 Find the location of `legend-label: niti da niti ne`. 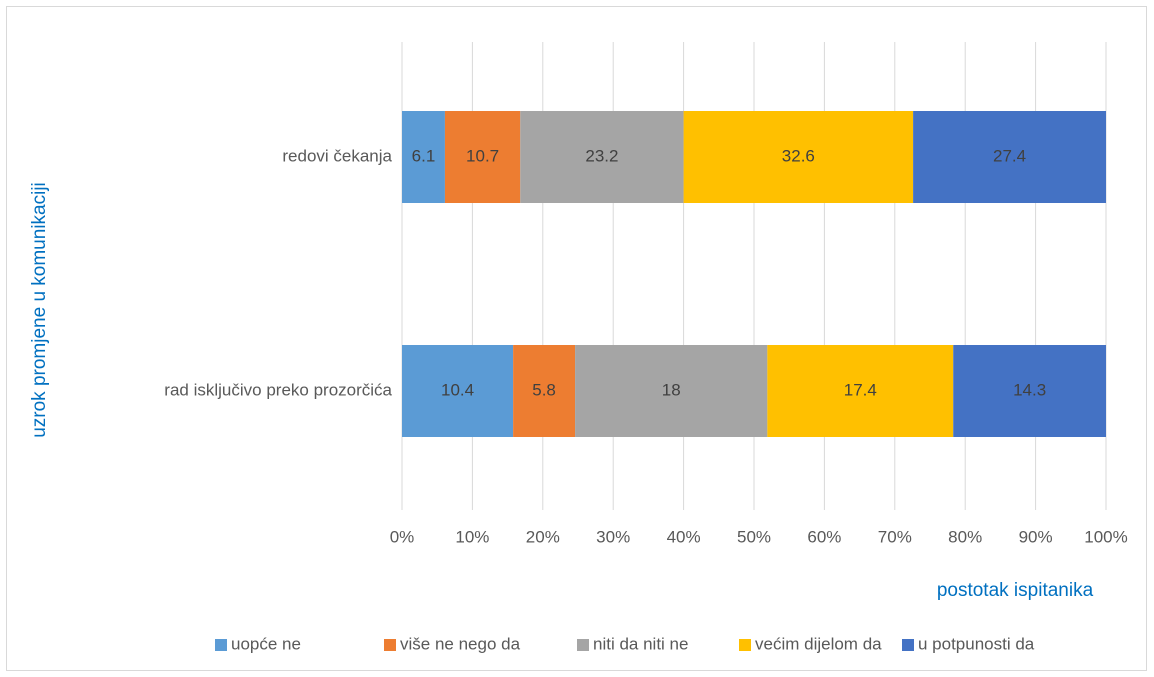

legend-label: niti da niti ne is located at coordinates (640, 643).